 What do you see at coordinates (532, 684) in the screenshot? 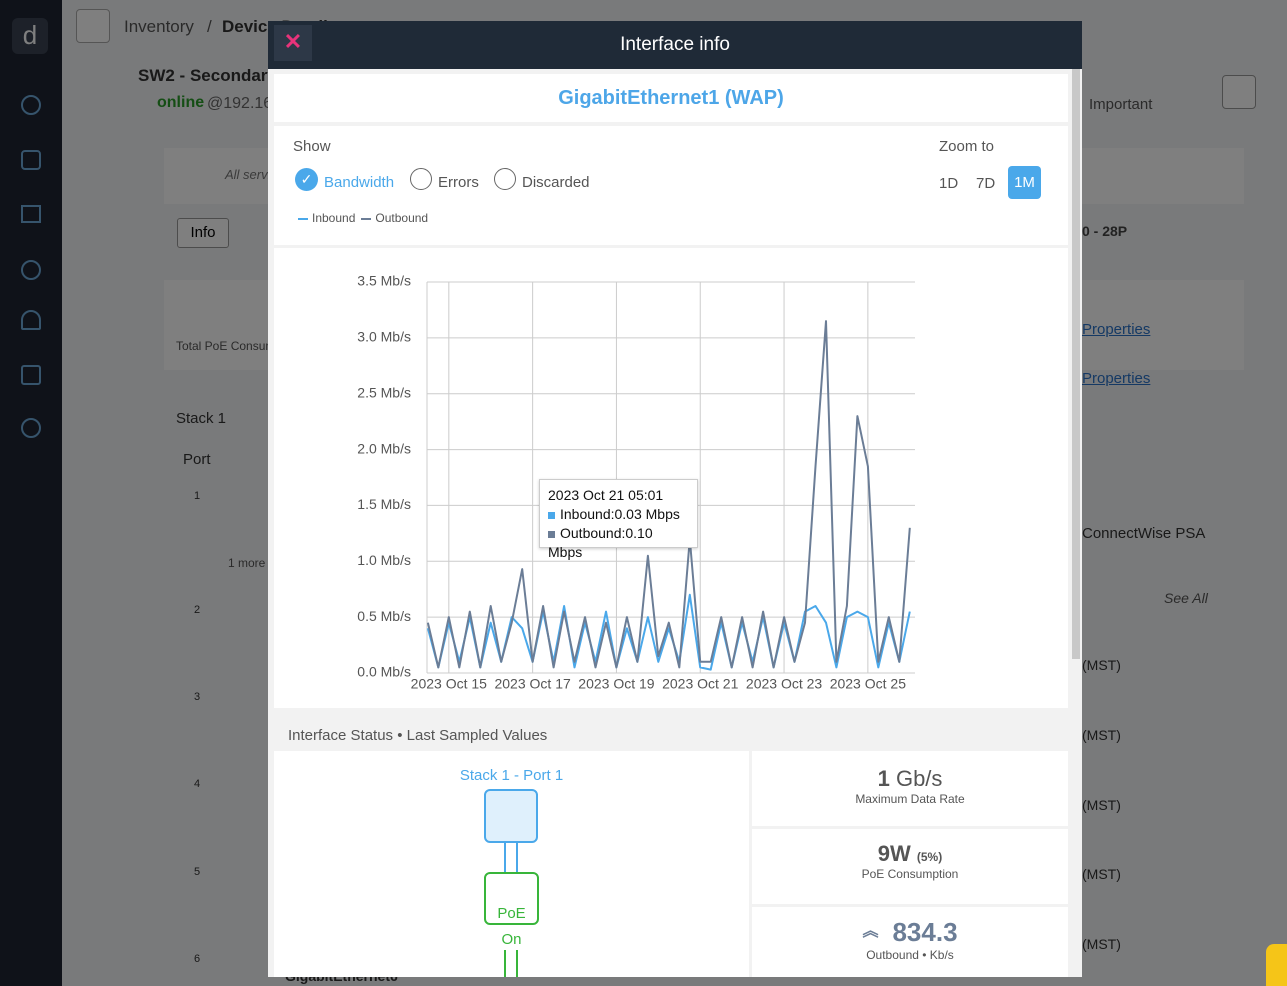
I see `x-tick-label: 2023 Oct 17` at bounding box center [532, 684].